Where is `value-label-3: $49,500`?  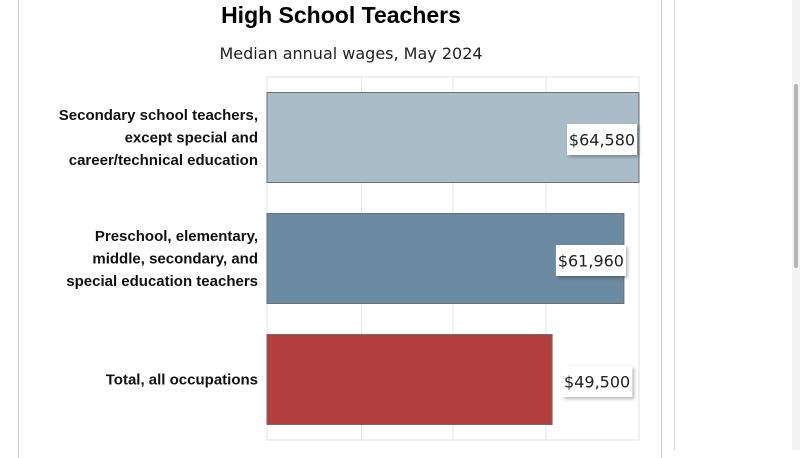
value-label-3: $49,500 is located at coordinates (597, 382).